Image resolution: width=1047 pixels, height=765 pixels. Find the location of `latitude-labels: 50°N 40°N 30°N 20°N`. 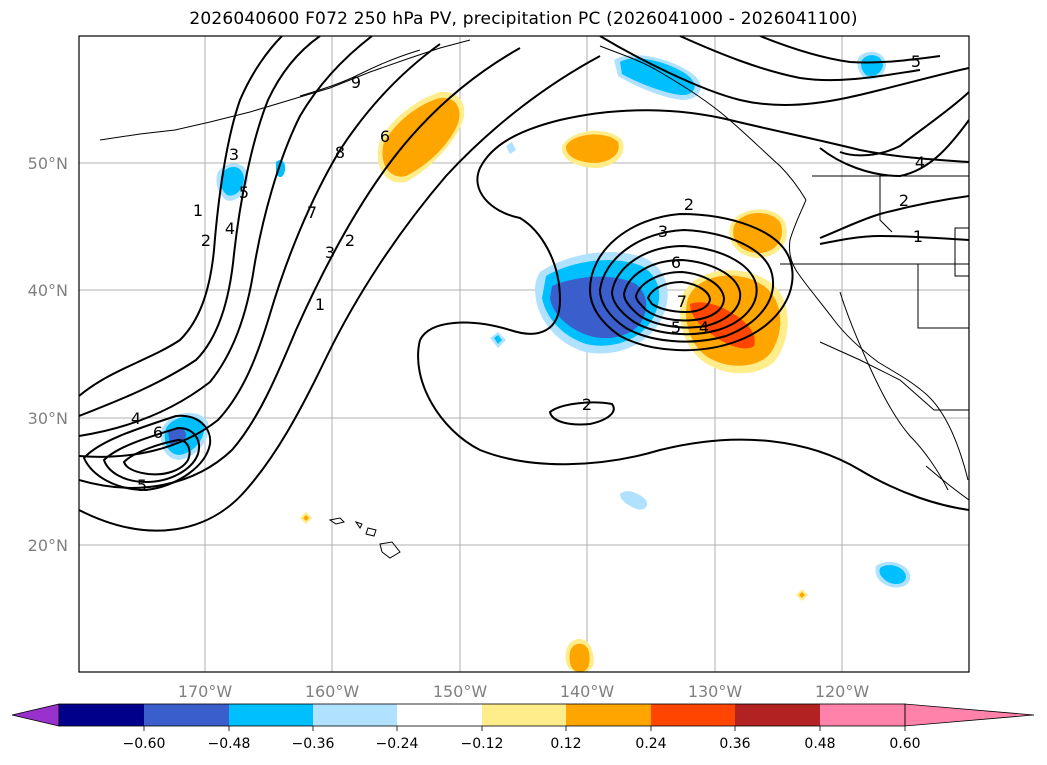

latitude-labels: 50°N 40°N 30°N 20°N is located at coordinates (48, 354).